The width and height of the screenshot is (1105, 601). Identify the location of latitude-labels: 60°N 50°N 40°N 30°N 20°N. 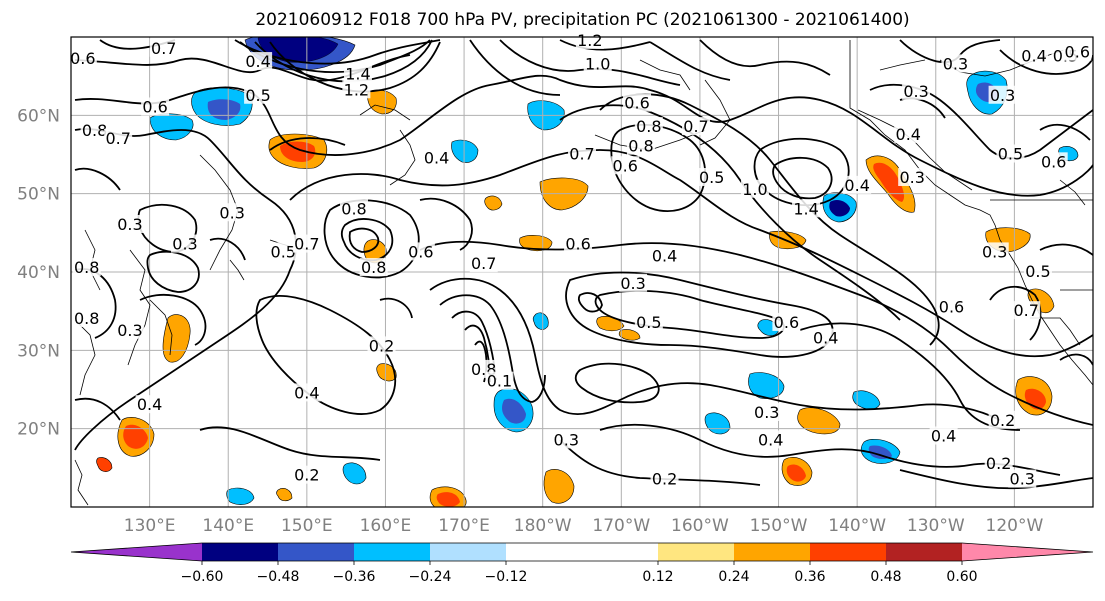
(38, 272).